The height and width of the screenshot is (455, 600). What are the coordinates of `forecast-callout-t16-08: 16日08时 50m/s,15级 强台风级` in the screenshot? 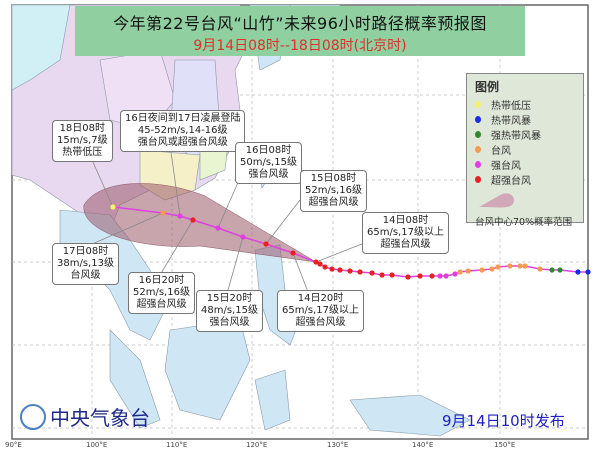 It's located at (268, 163).